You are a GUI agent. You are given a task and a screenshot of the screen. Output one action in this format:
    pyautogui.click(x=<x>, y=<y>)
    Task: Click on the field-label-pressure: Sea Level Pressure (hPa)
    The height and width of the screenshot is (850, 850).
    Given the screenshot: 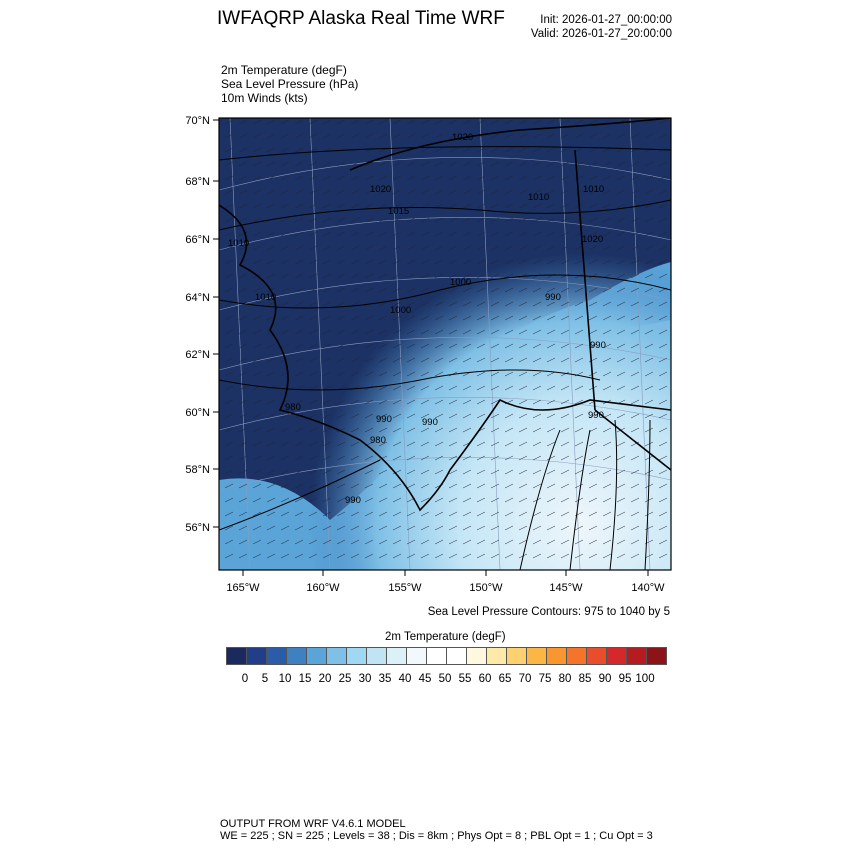 What is the action you would take?
    pyautogui.click(x=290, y=84)
    